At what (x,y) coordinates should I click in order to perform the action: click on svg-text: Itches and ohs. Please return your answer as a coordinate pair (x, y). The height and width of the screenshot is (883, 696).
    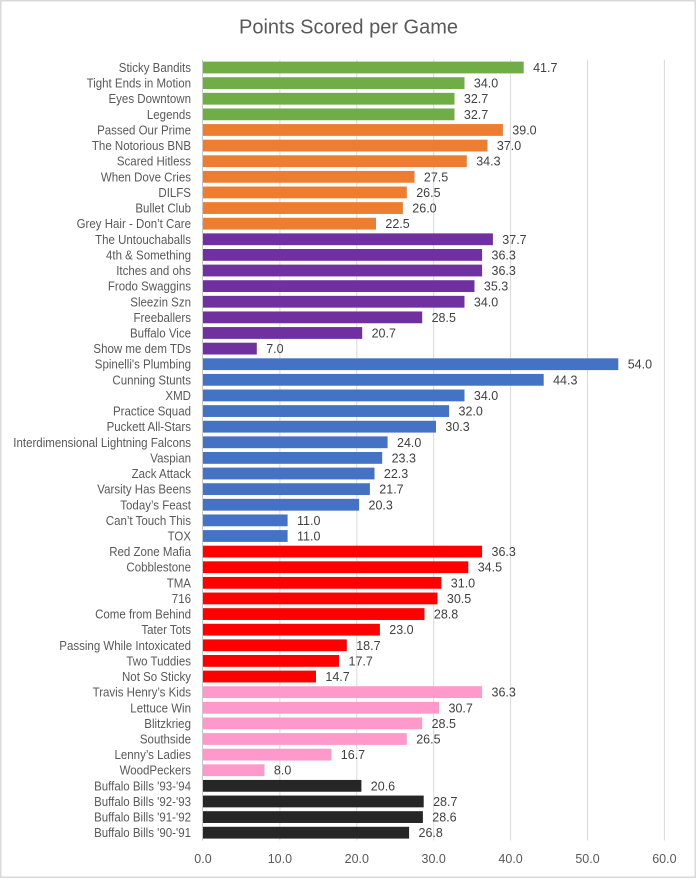
    Looking at the image, I should click on (153, 271).